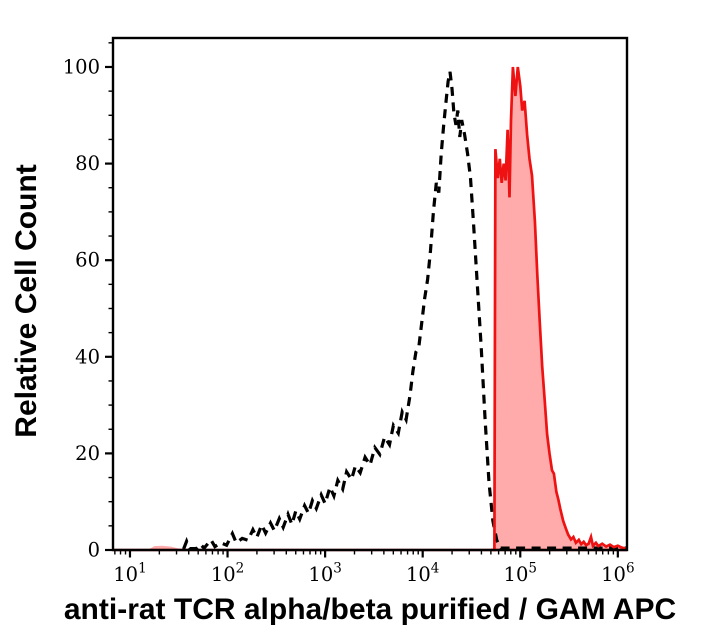  I want to click on y-tick-label: 40, so click(87, 356).